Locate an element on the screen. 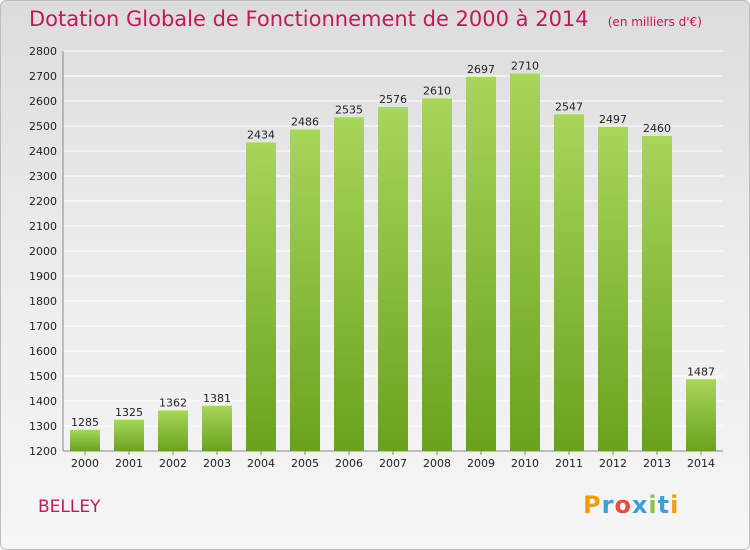 Image resolution: width=750 pixels, height=550 pixels. y-tick-label: 1900 is located at coordinates (43, 276).